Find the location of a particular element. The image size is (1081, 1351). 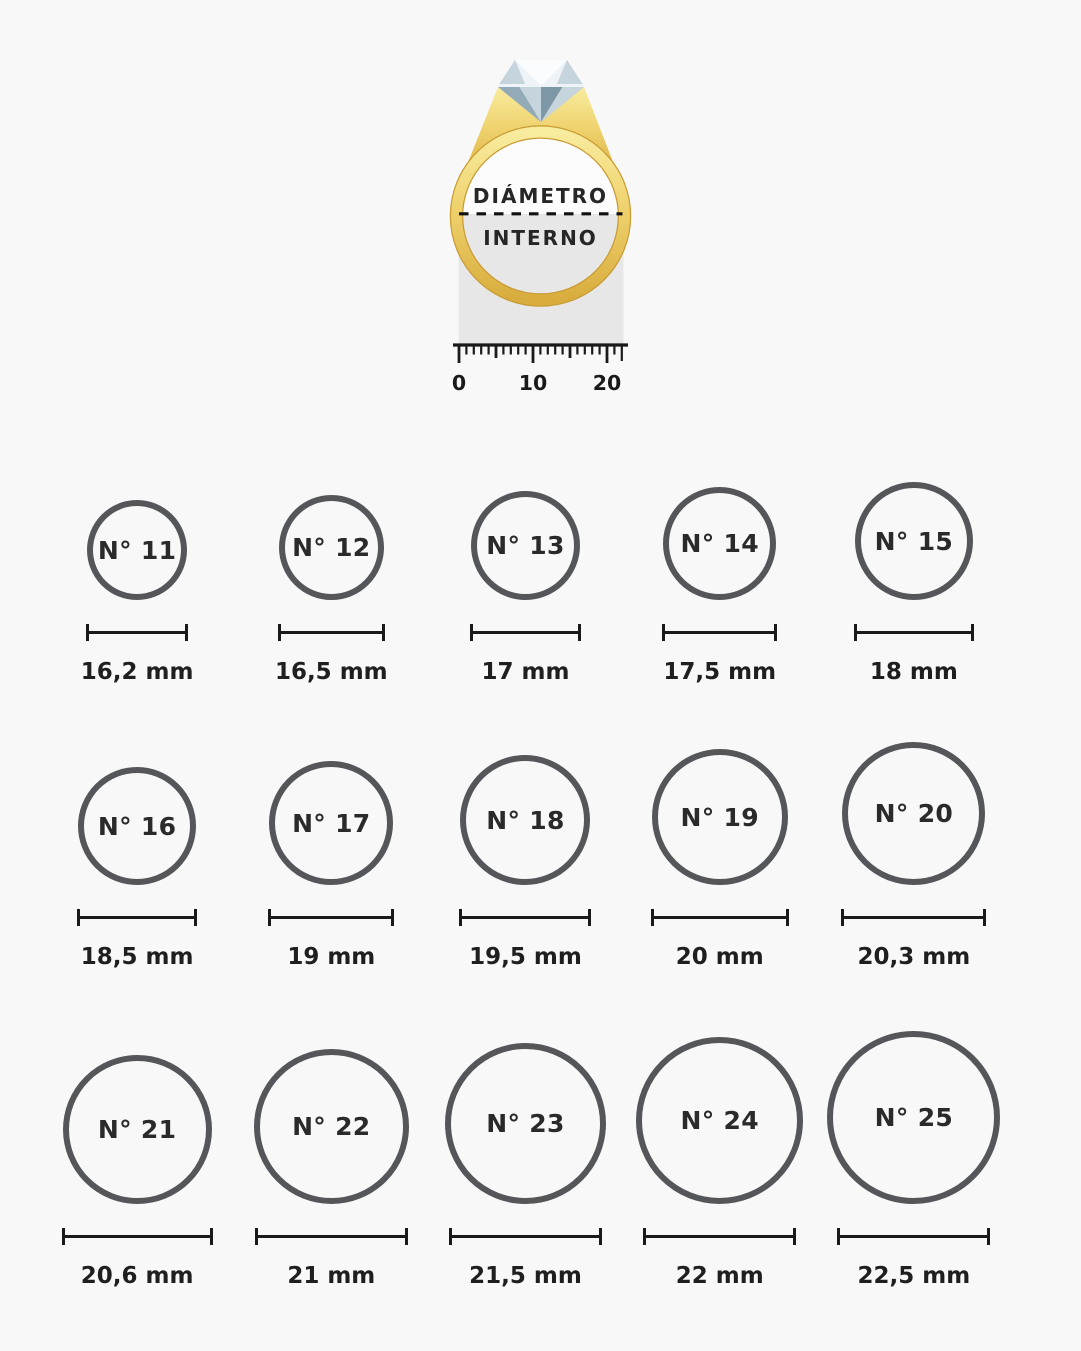

ring-size-number: N° 16 is located at coordinates (137, 826).